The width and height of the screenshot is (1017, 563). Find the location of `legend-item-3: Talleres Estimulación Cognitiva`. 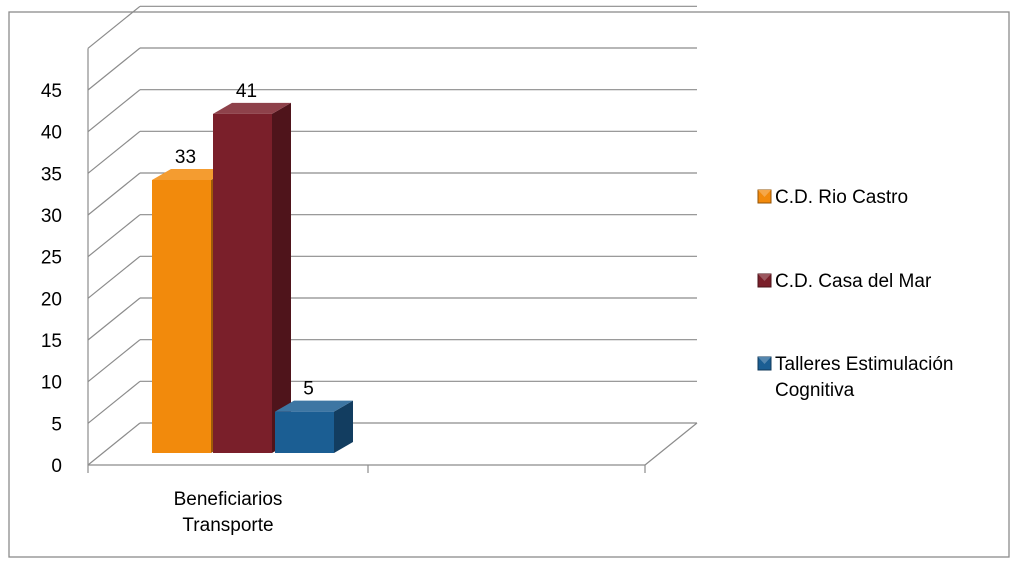

legend-item-3: Talleres Estimulación Cognitiva is located at coordinates (855, 377).